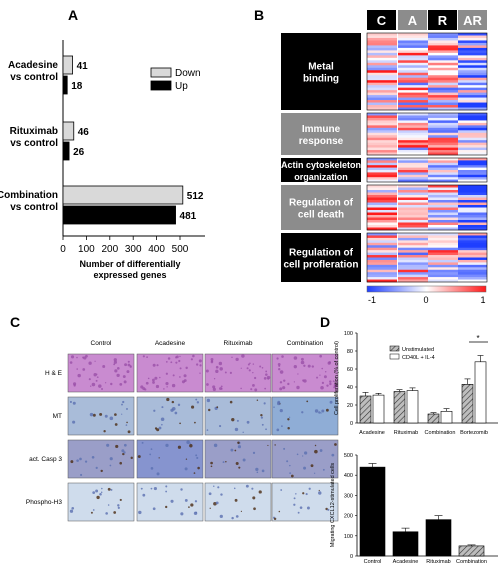  I want to click on panel-letter-a: A, so click(73, 15).